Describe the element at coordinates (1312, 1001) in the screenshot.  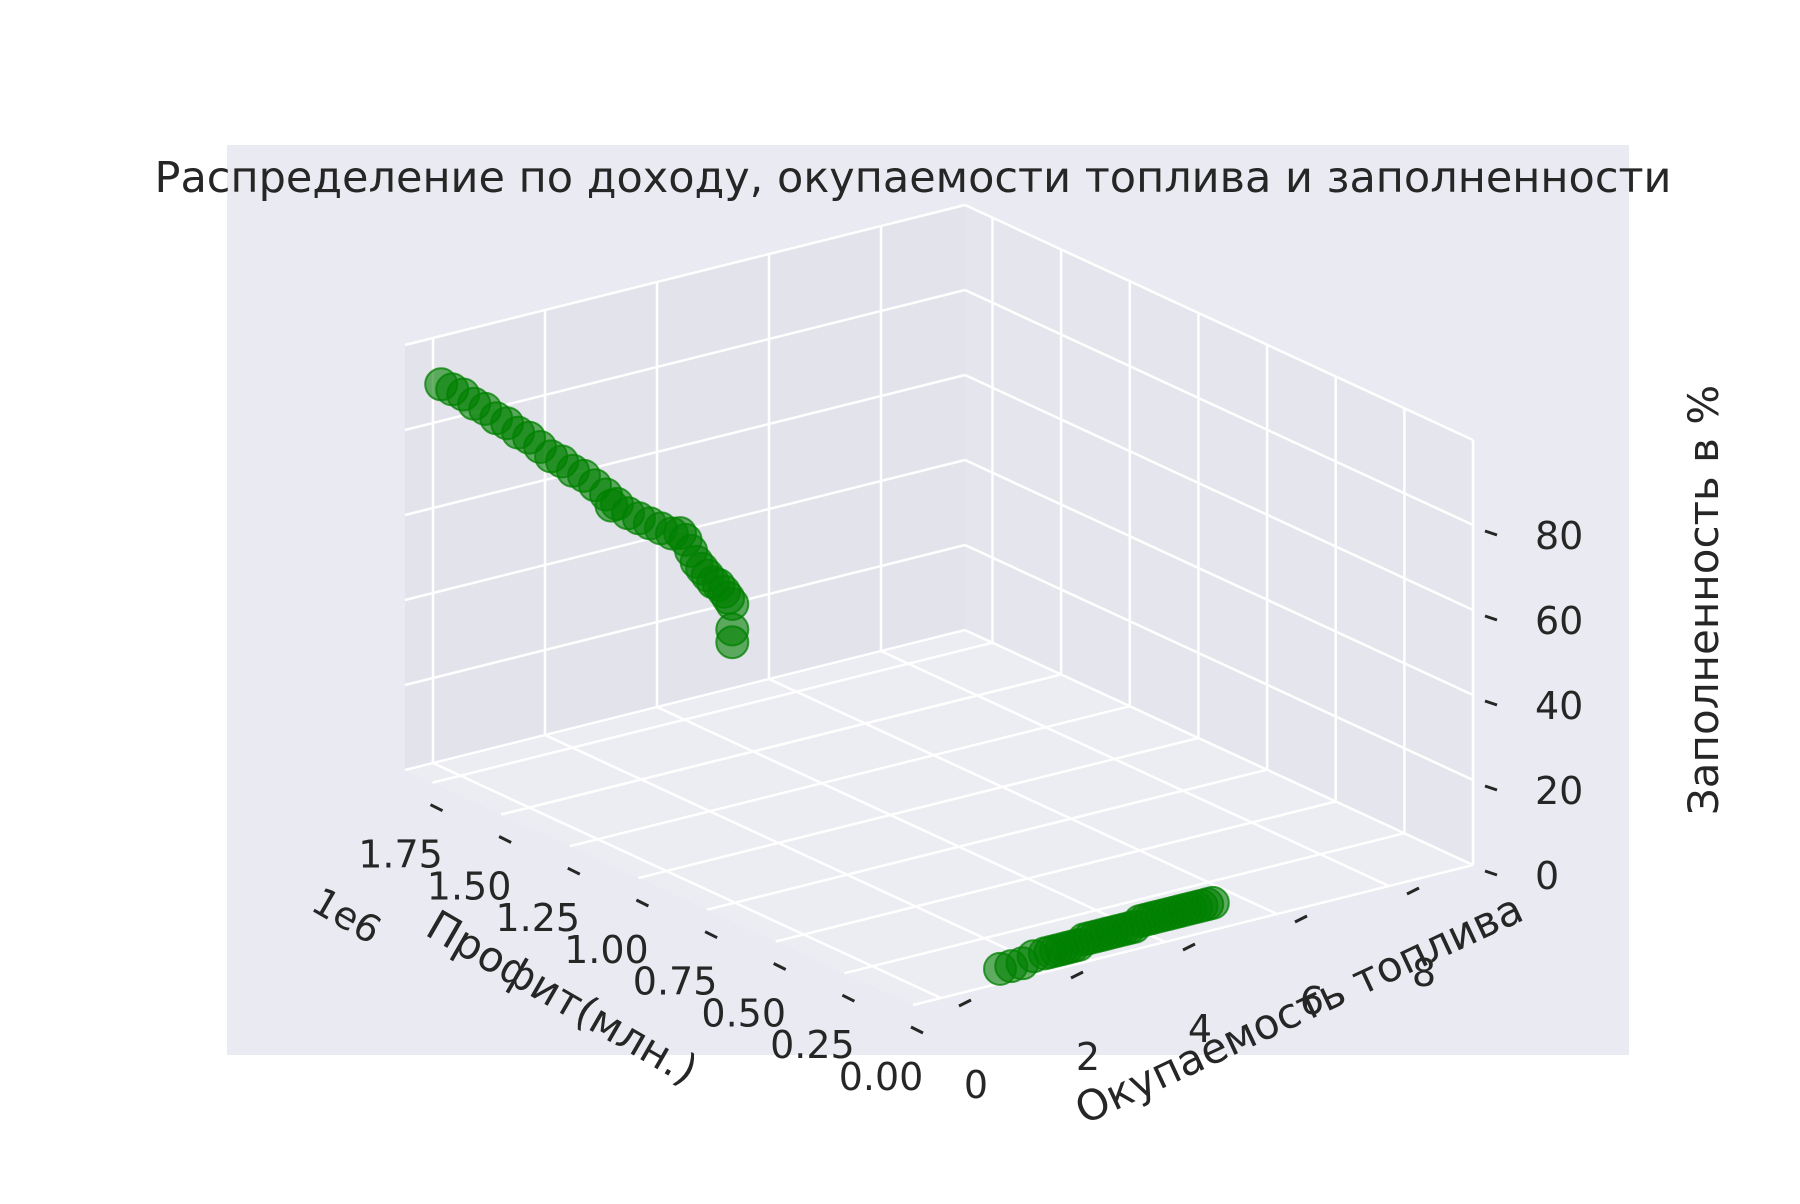
I see `y-tick-label: 6` at that location.